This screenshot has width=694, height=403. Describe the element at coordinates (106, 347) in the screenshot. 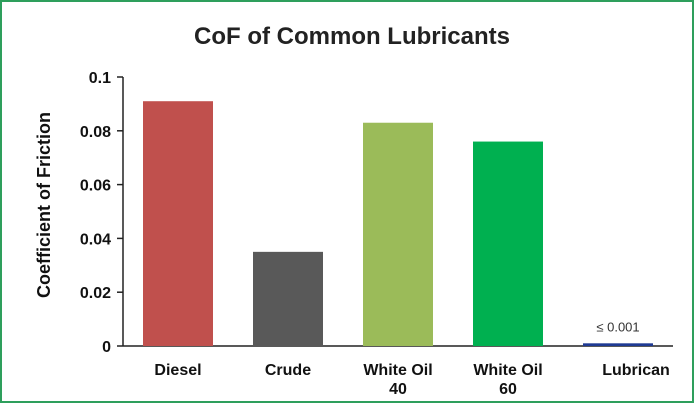

I see `y-tick-label: 0` at that location.